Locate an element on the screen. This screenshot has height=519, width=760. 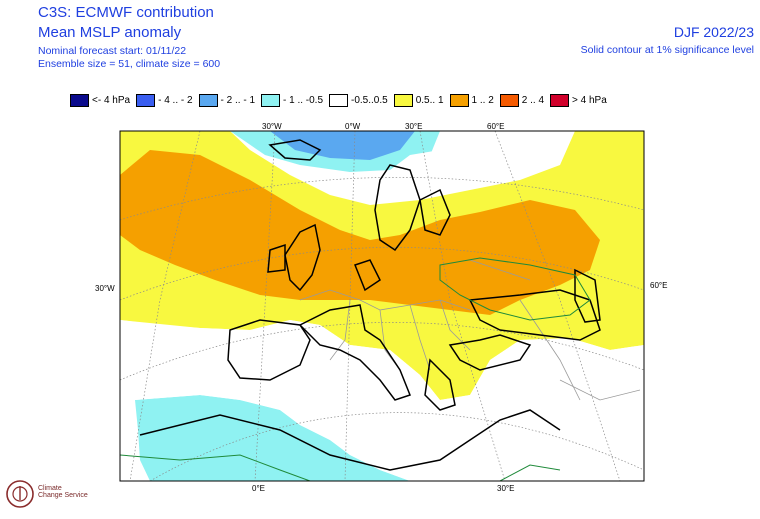
tick-label-top-0w: 0°W is located at coordinates (353, 126).